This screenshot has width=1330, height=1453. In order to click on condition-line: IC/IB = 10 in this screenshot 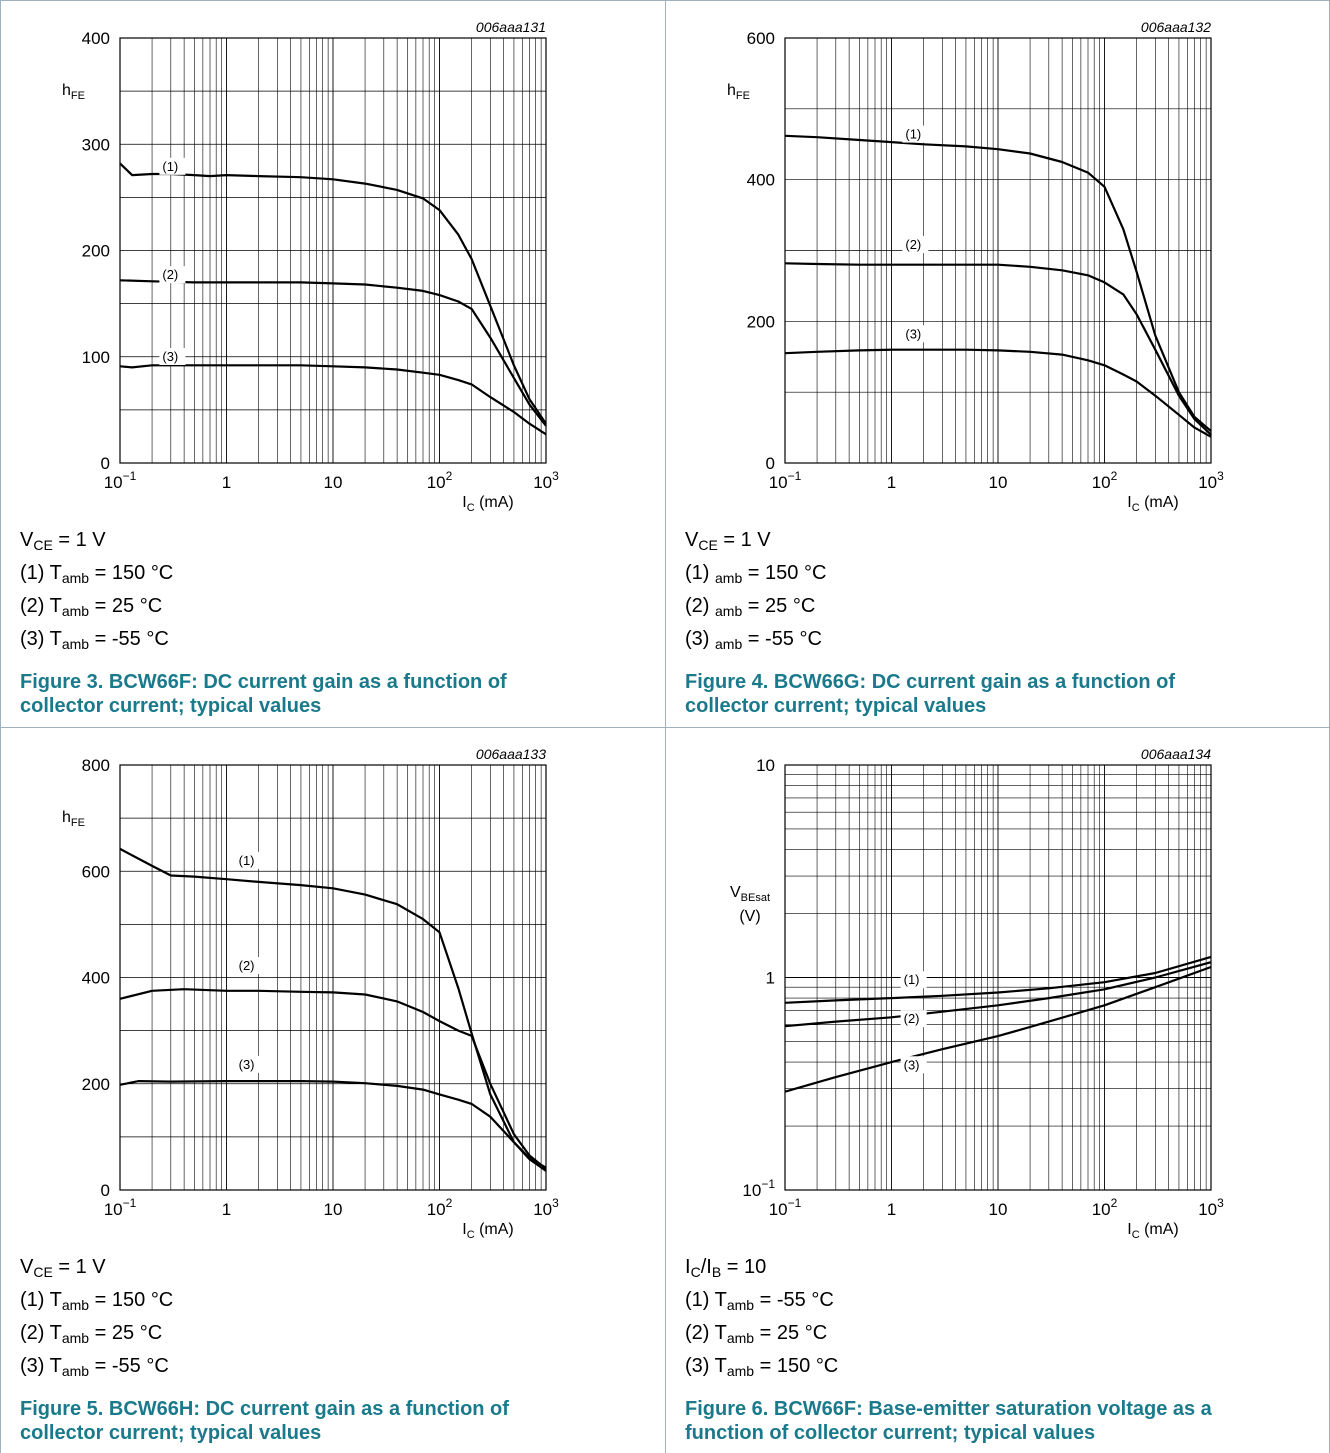, I will do `click(761, 1267)`.